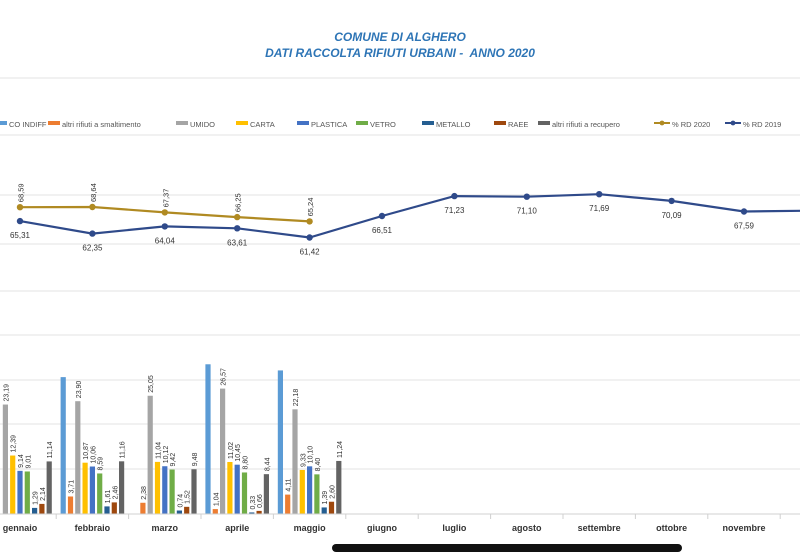 The height and width of the screenshot is (560, 800). What do you see at coordinates (518, 124) in the screenshot?
I see `legend-label: RAEE` at bounding box center [518, 124].